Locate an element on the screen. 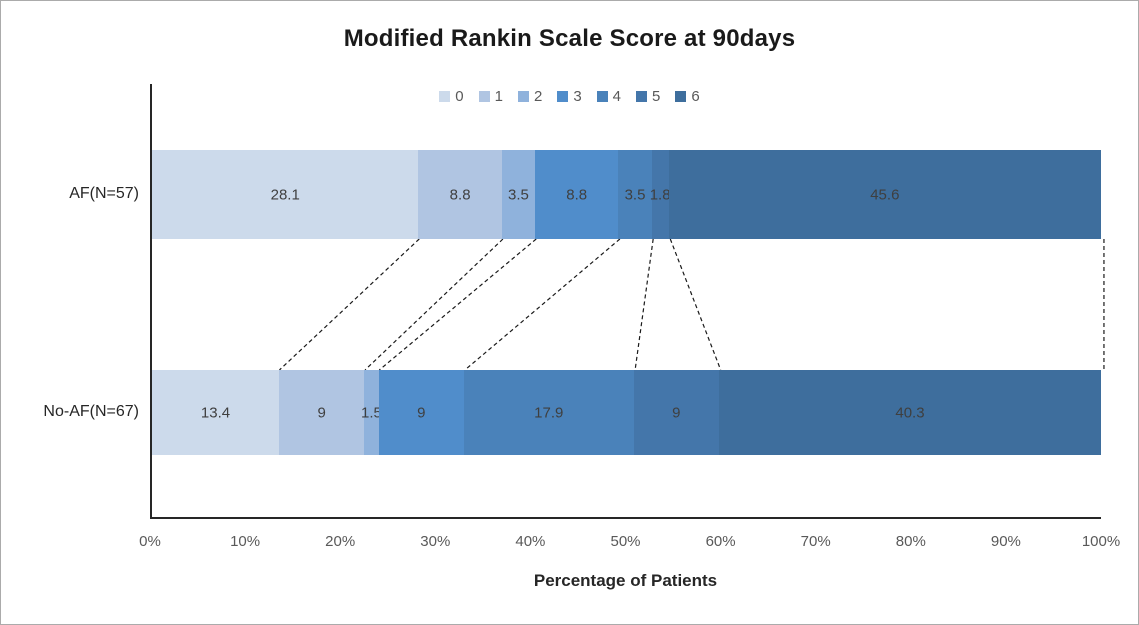 This screenshot has height=625, width=1139. legend-item-2: 2 is located at coordinates (530, 96).